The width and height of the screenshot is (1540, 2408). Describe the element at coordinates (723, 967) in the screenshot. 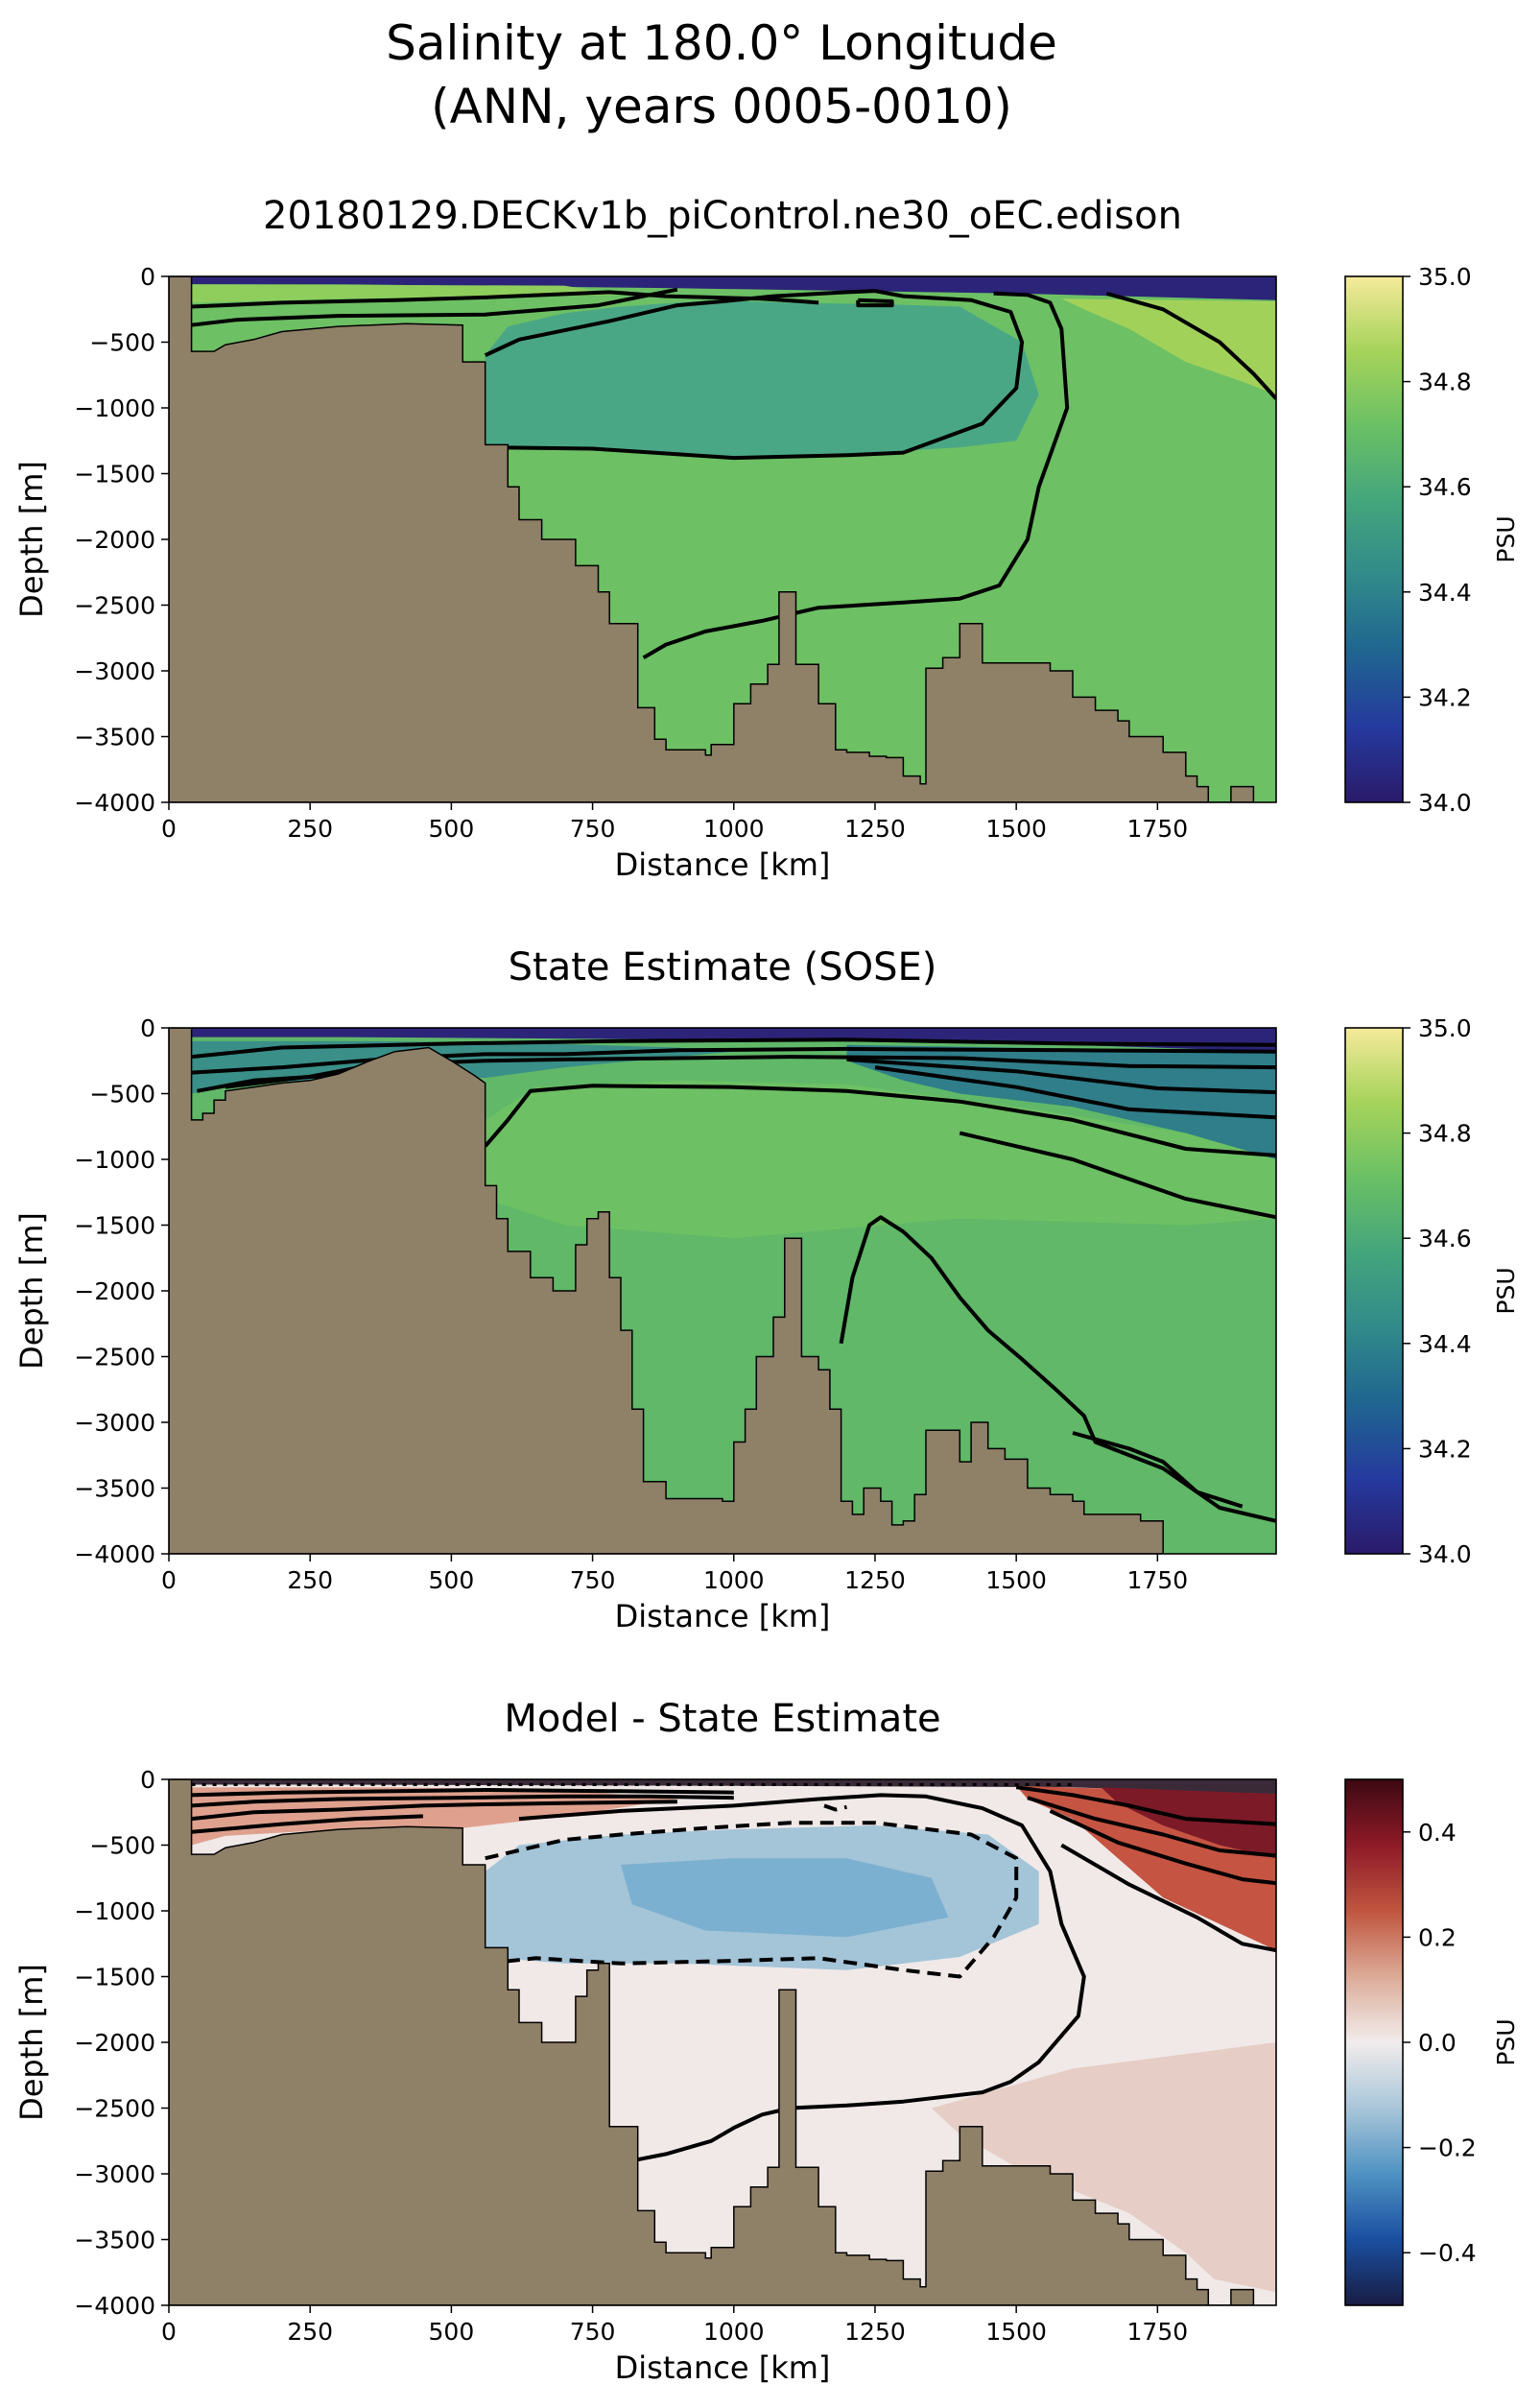

I see `panel-title: State Estimate (SOSE)` at that location.